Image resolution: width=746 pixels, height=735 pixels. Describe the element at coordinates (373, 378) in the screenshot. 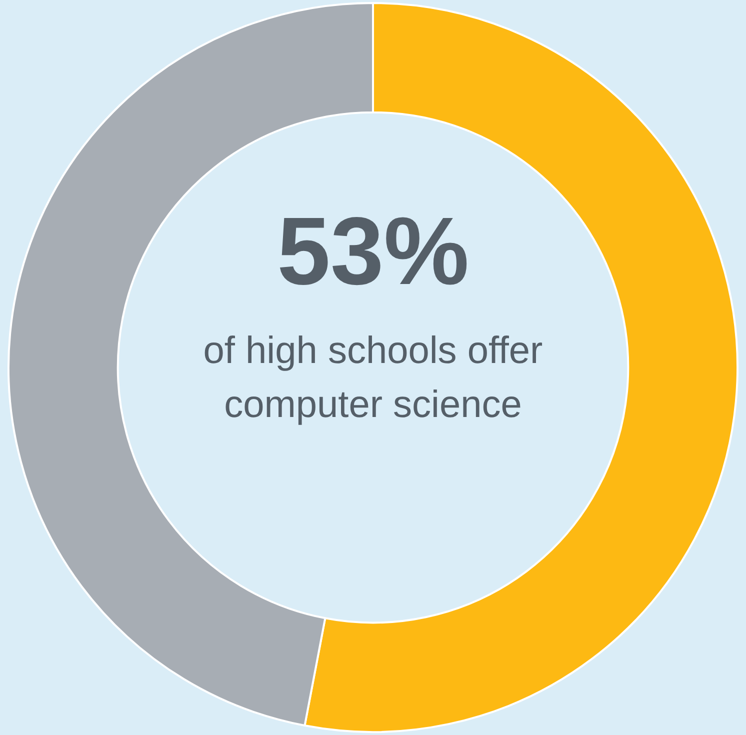

I see `text: of high schools offer computer science` at that location.